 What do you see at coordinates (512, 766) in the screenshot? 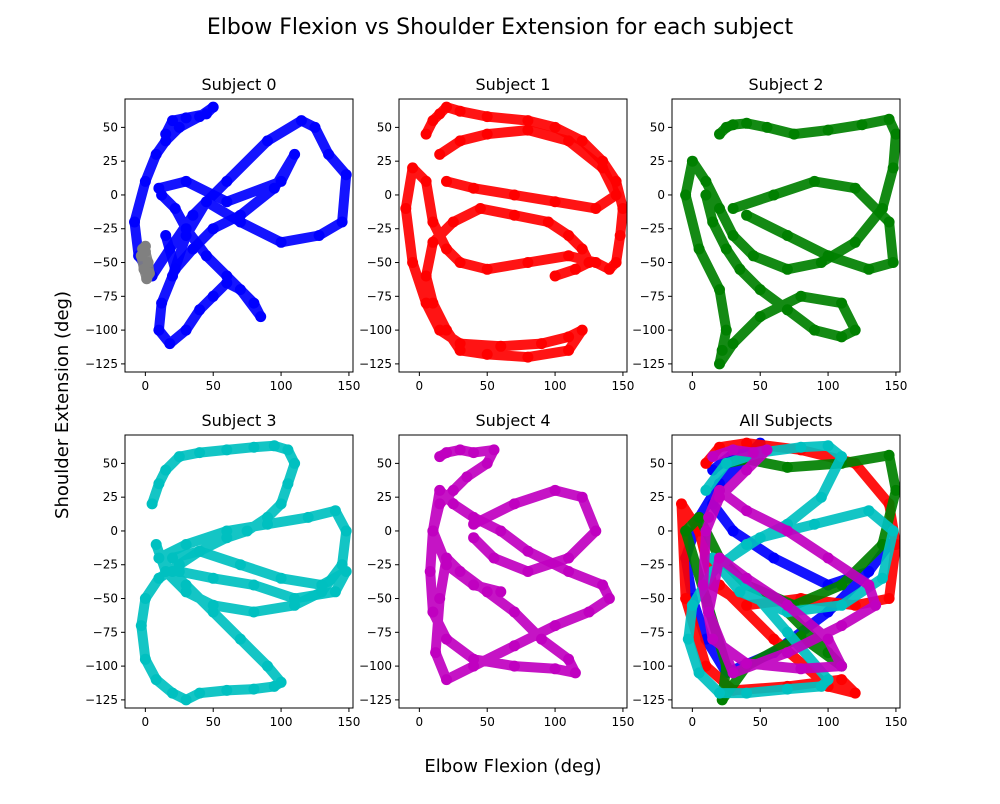
I see `x-axis-label: Elbow Flexion (deg)` at bounding box center [512, 766].